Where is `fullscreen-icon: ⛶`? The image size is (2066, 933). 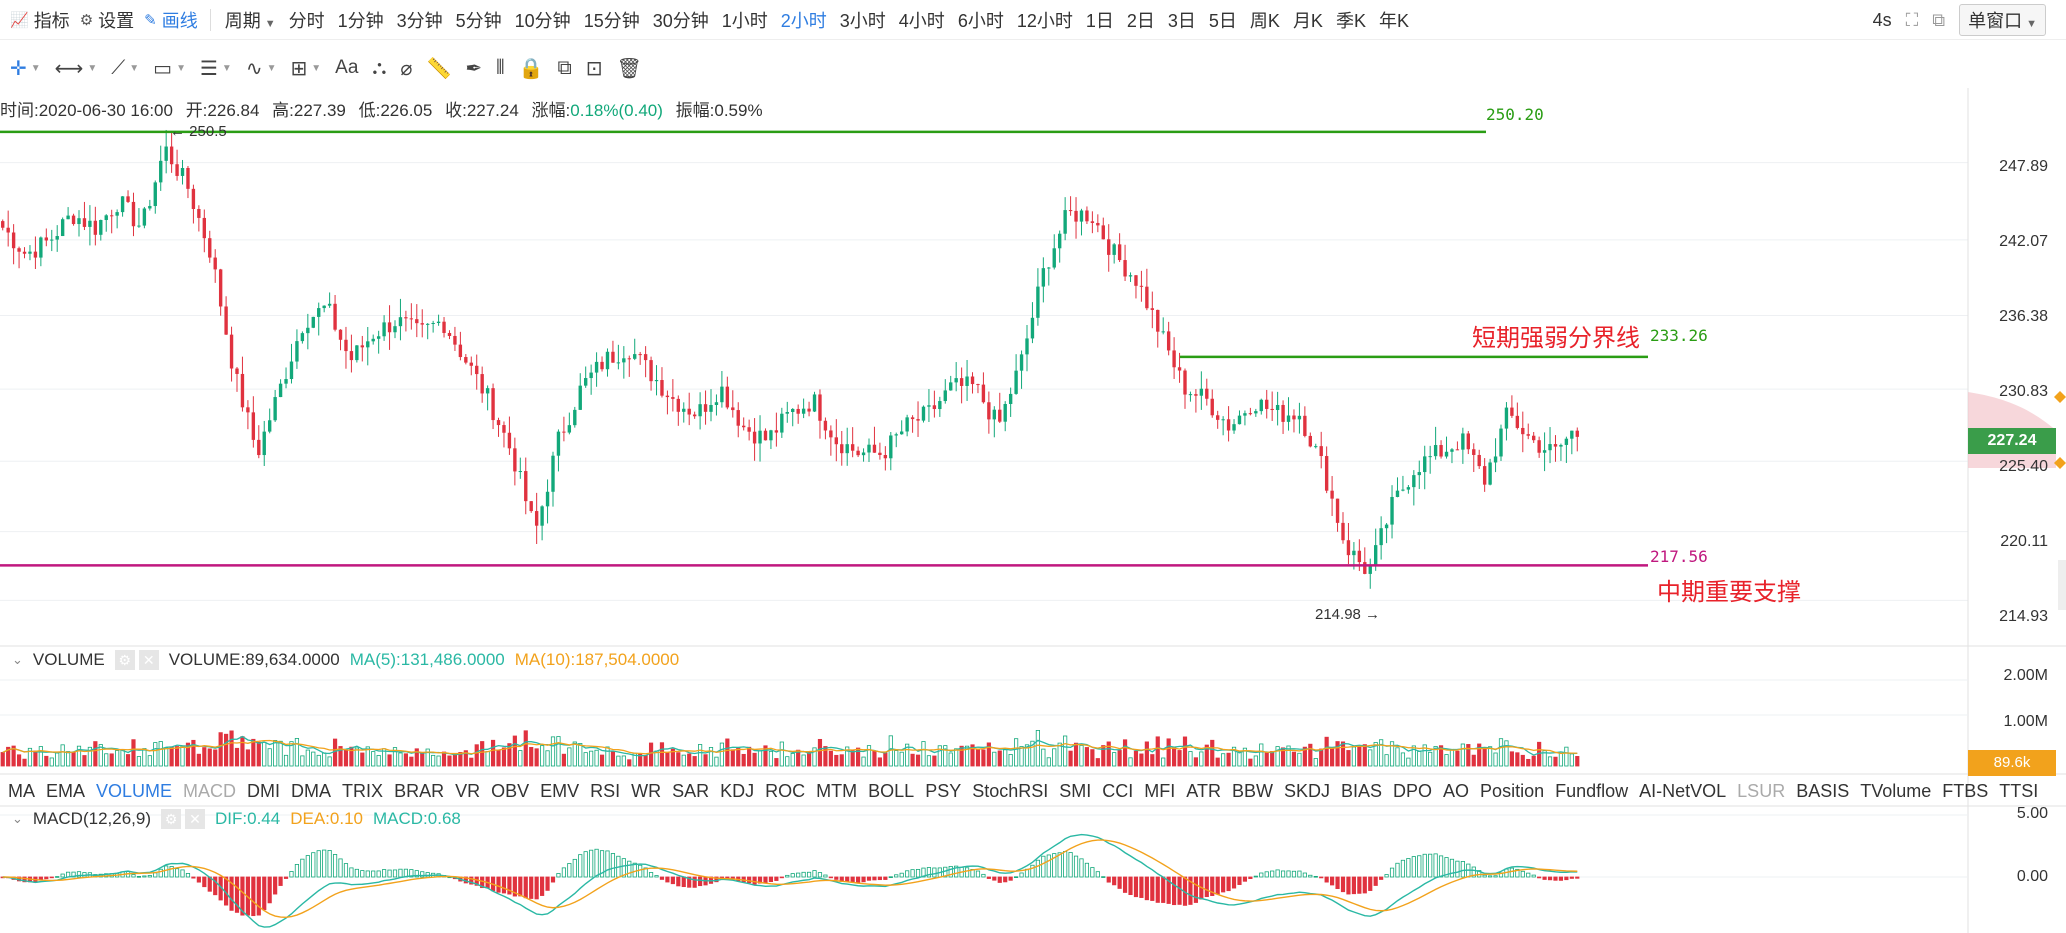 fullscreen-icon: ⛶ is located at coordinates (1912, 19).